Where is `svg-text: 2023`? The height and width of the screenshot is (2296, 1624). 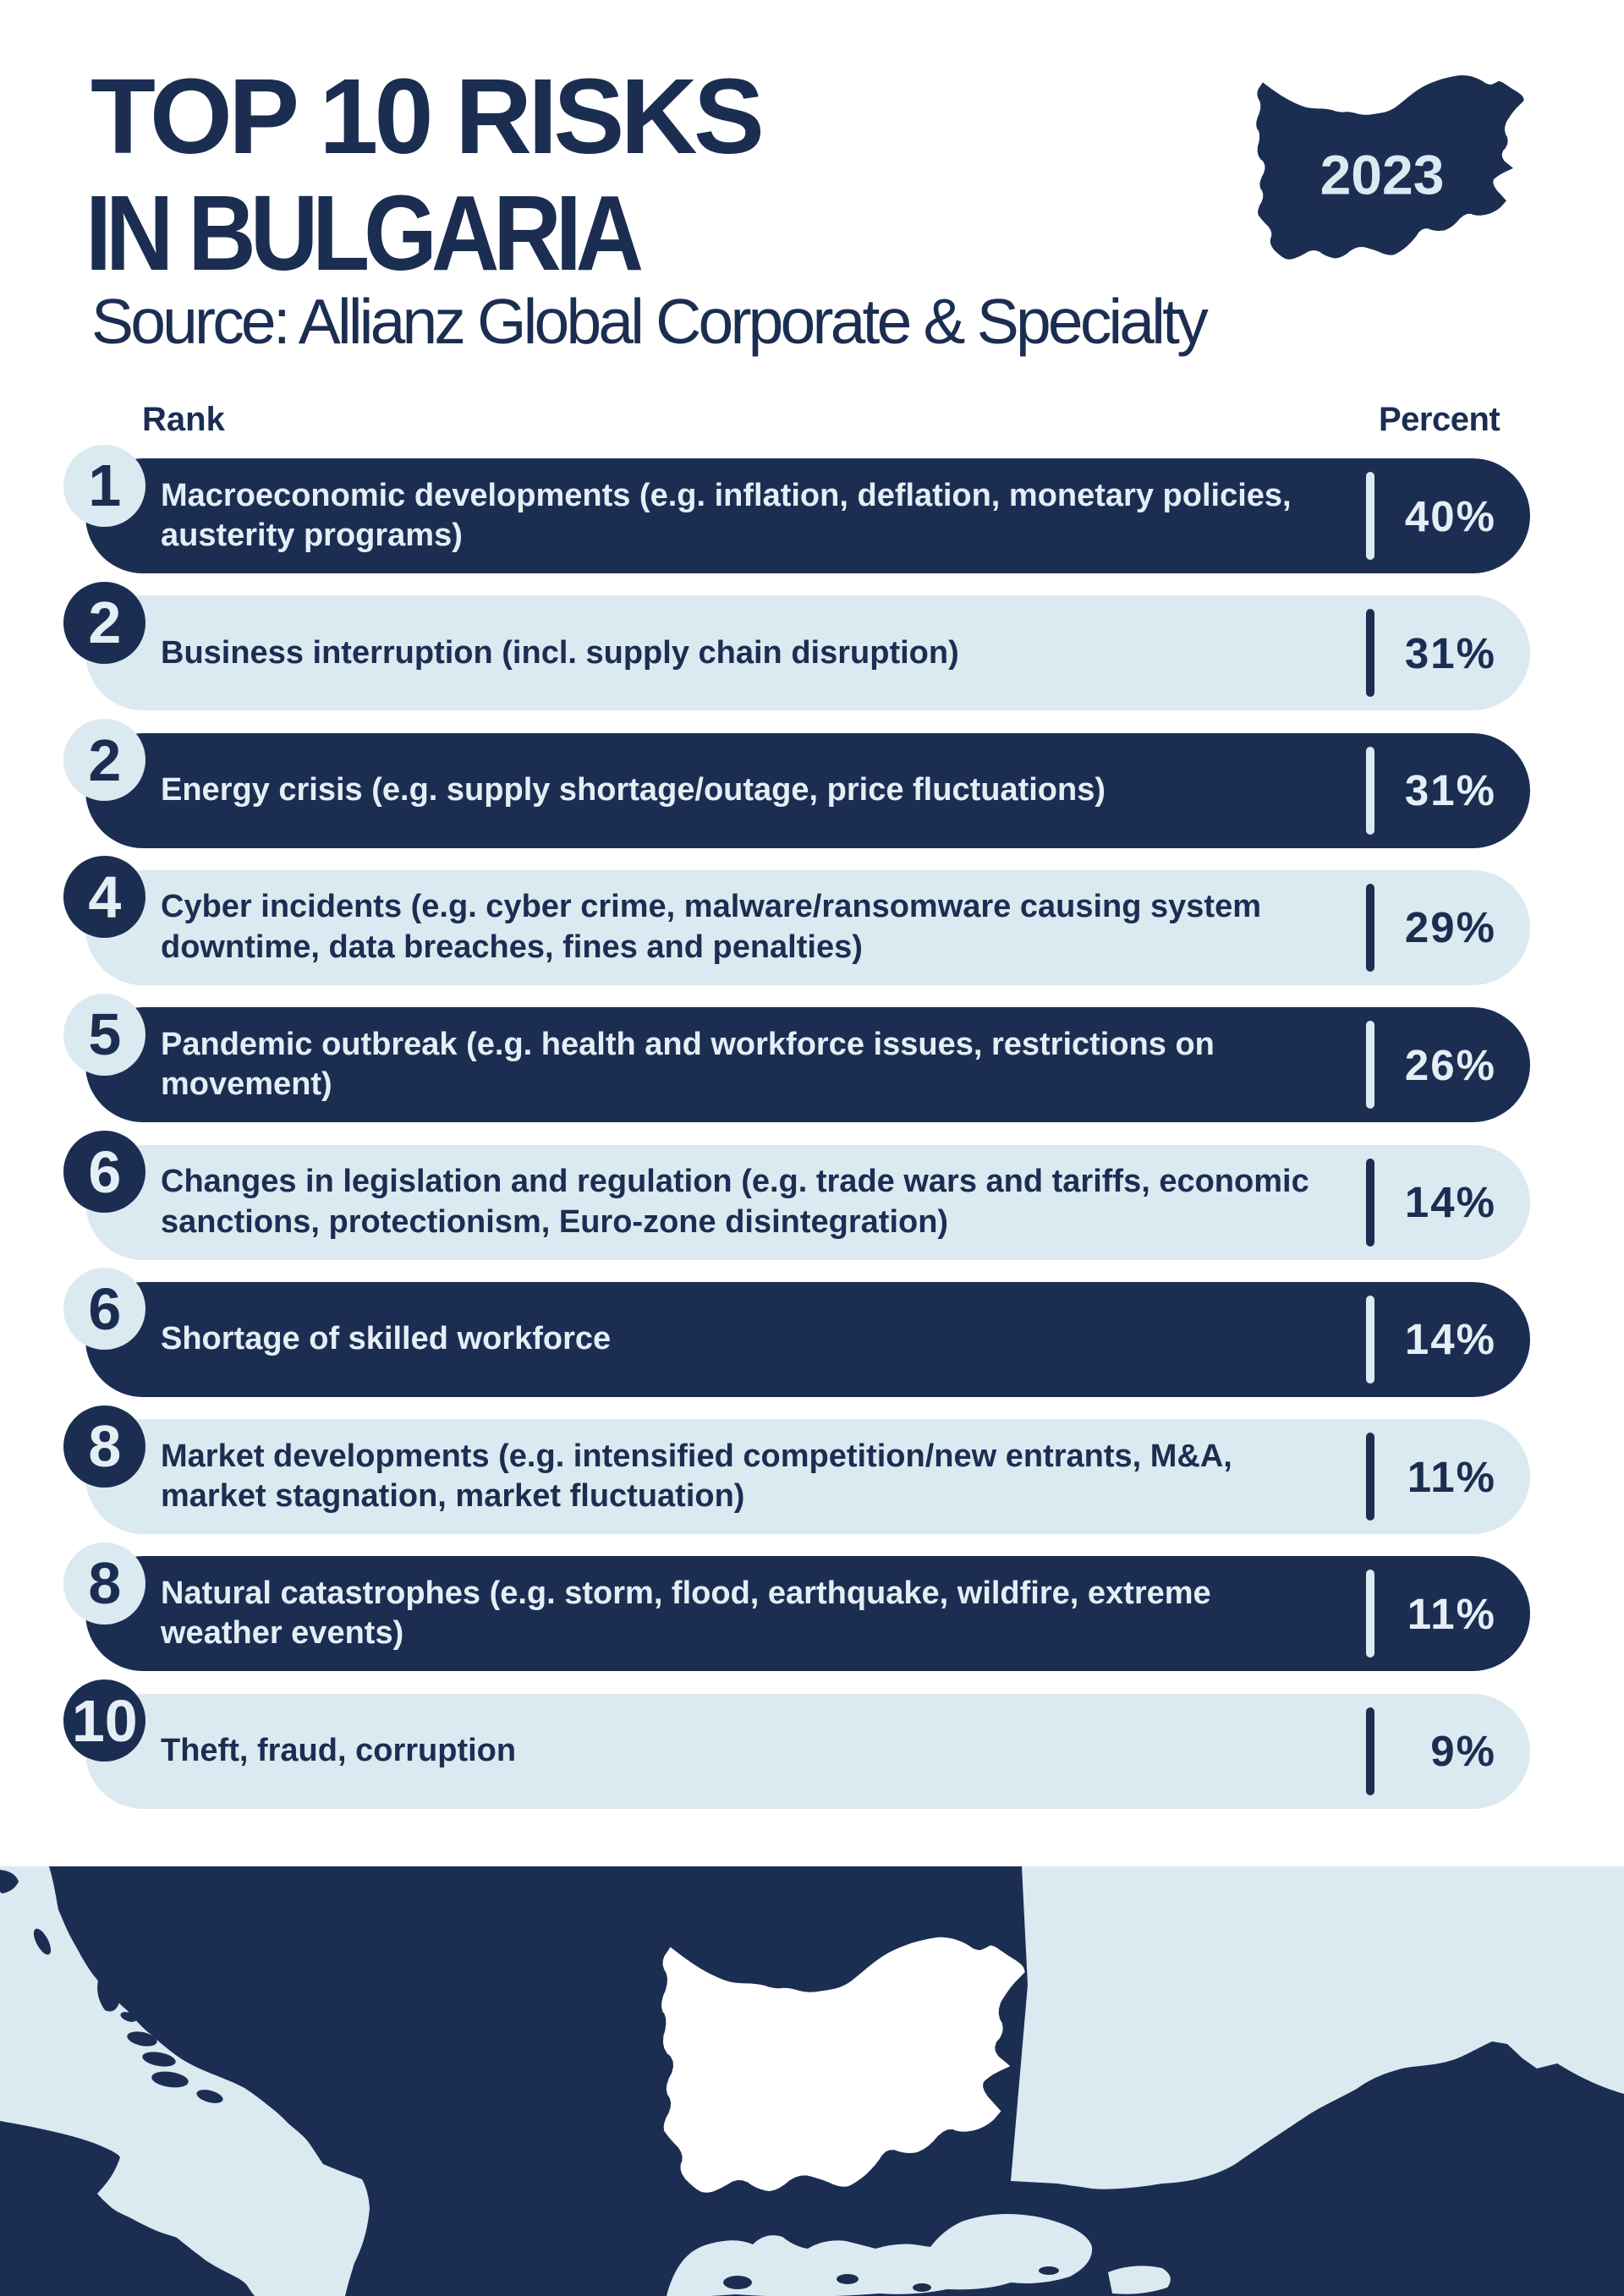
svg-text: 2023 is located at coordinates (1382, 175).